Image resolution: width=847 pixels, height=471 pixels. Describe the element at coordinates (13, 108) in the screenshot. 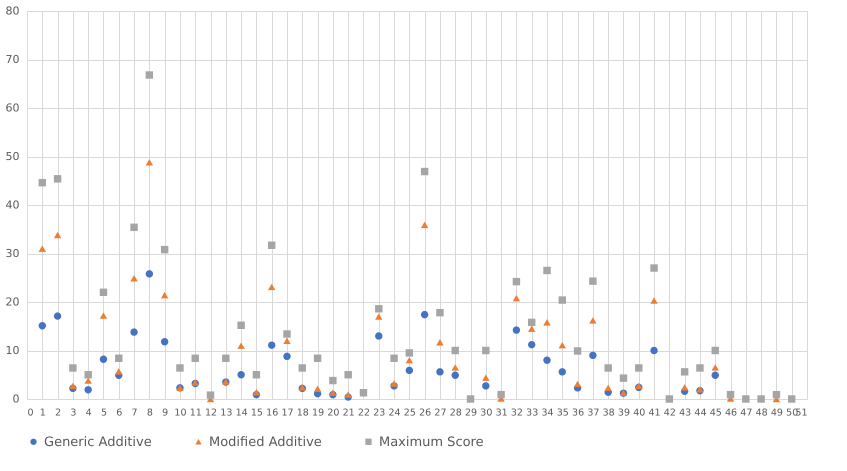

I see `y-tick-label: 60` at that location.